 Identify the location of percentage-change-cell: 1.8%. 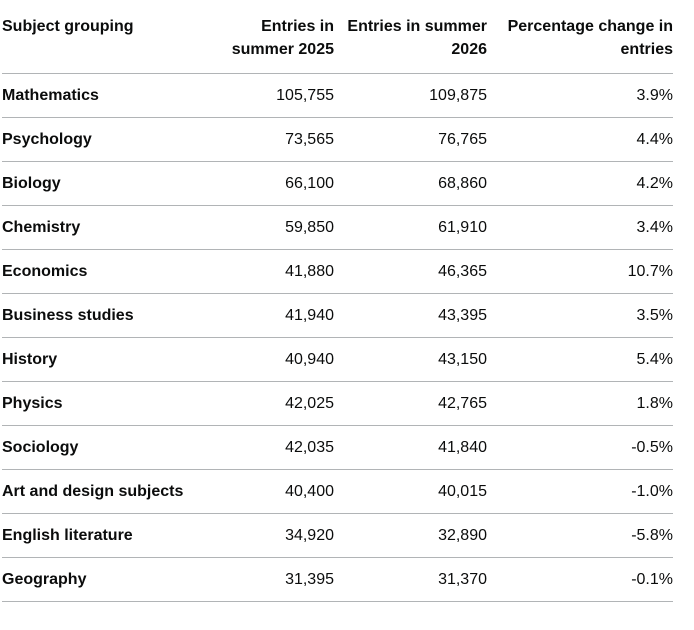
(580, 403).